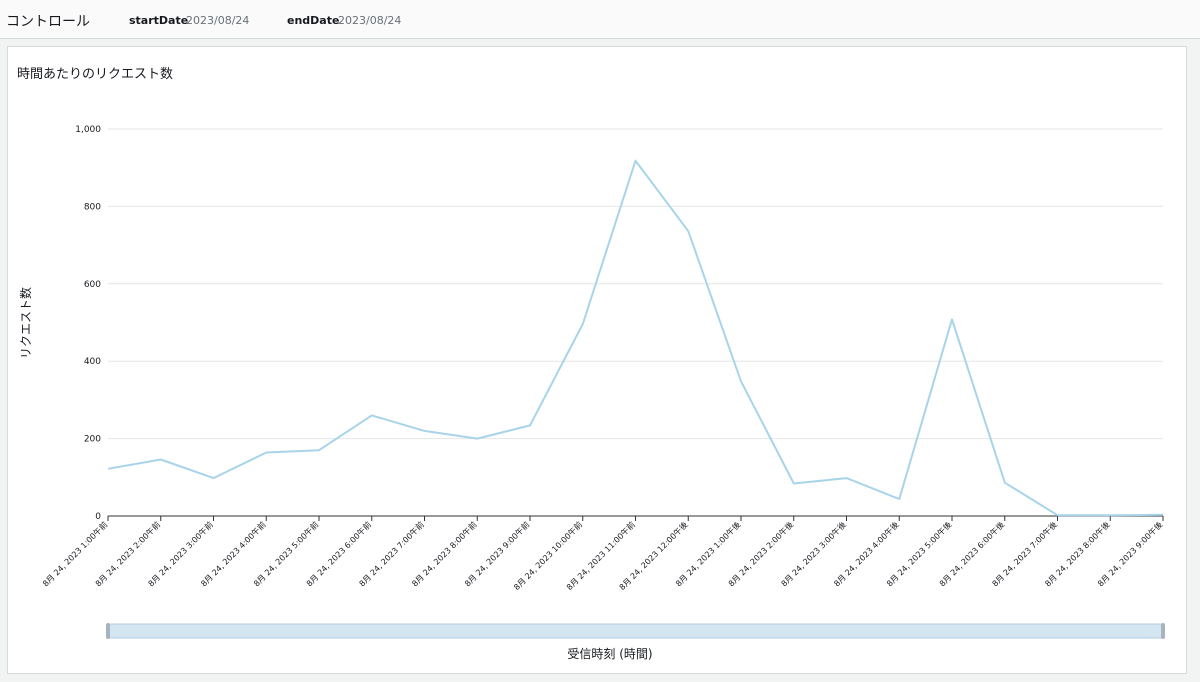  I want to click on controls-title: コントロール, so click(48, 22).